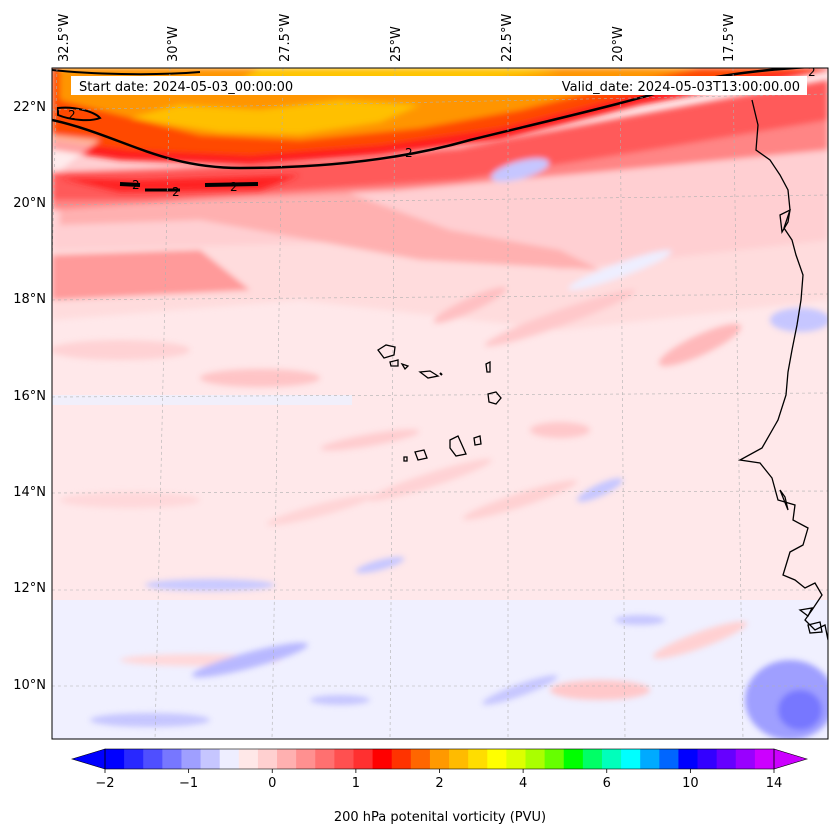 The width and height of the screenshot is (837, 836). Describe the element at coordinates (64, 38) in the screenshot. I see `lon-label: 32.5°W` at that location.